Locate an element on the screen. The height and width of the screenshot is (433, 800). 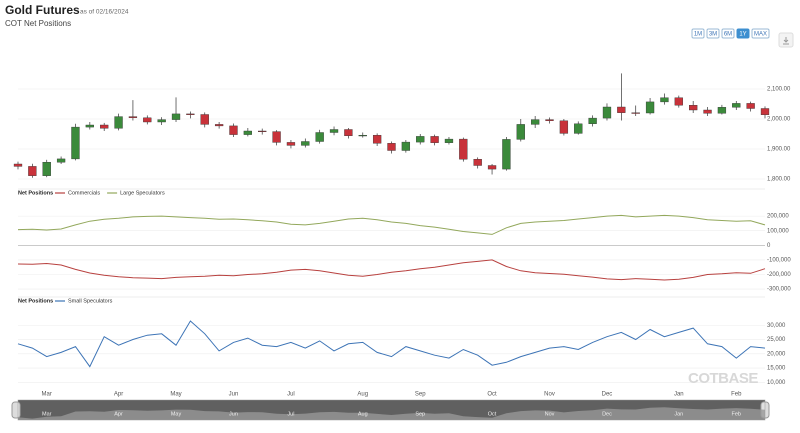
x-tick-label: May is located at coordinates (175, 395).